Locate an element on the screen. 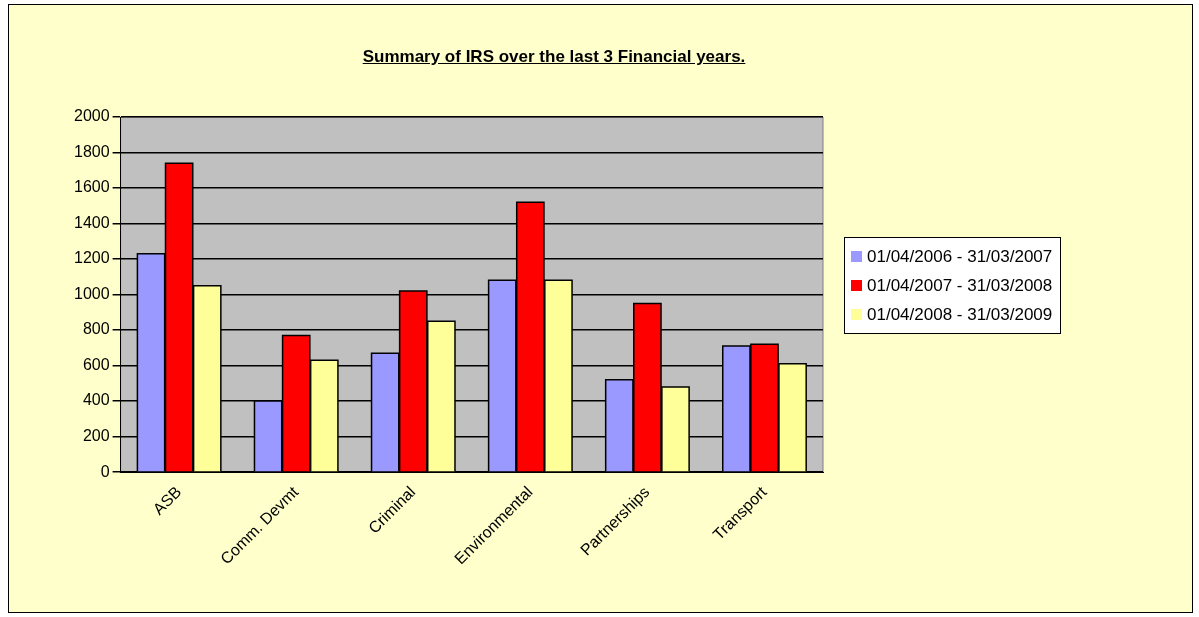 This screenshot has width=1199, height=617. y-tick-label: 1000 is located at coordinates (92, 293).